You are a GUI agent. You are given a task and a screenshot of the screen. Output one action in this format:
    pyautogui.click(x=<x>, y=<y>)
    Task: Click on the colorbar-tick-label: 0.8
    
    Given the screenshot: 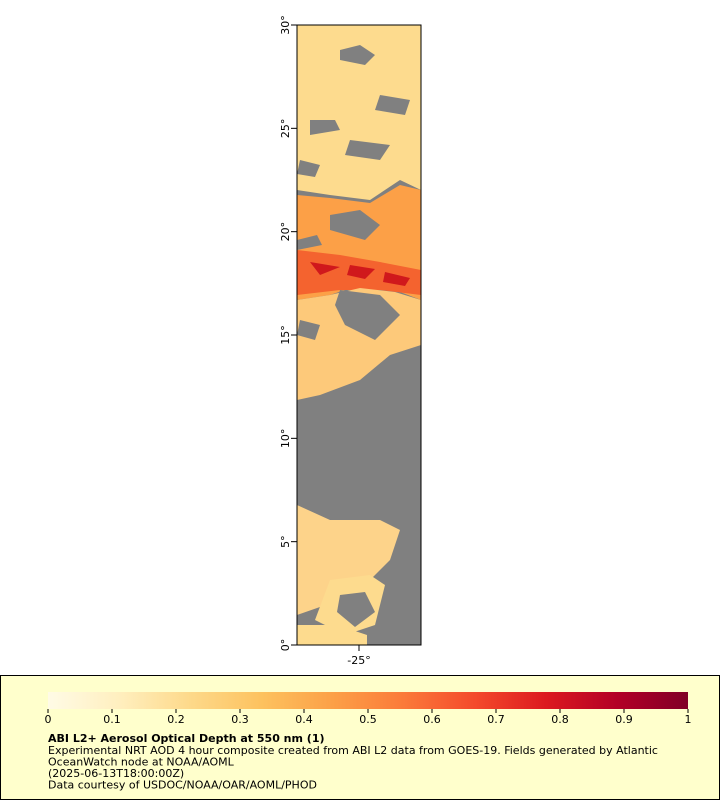 What is the action you would take?
    pyautogui.click(x=560, y=719)
    